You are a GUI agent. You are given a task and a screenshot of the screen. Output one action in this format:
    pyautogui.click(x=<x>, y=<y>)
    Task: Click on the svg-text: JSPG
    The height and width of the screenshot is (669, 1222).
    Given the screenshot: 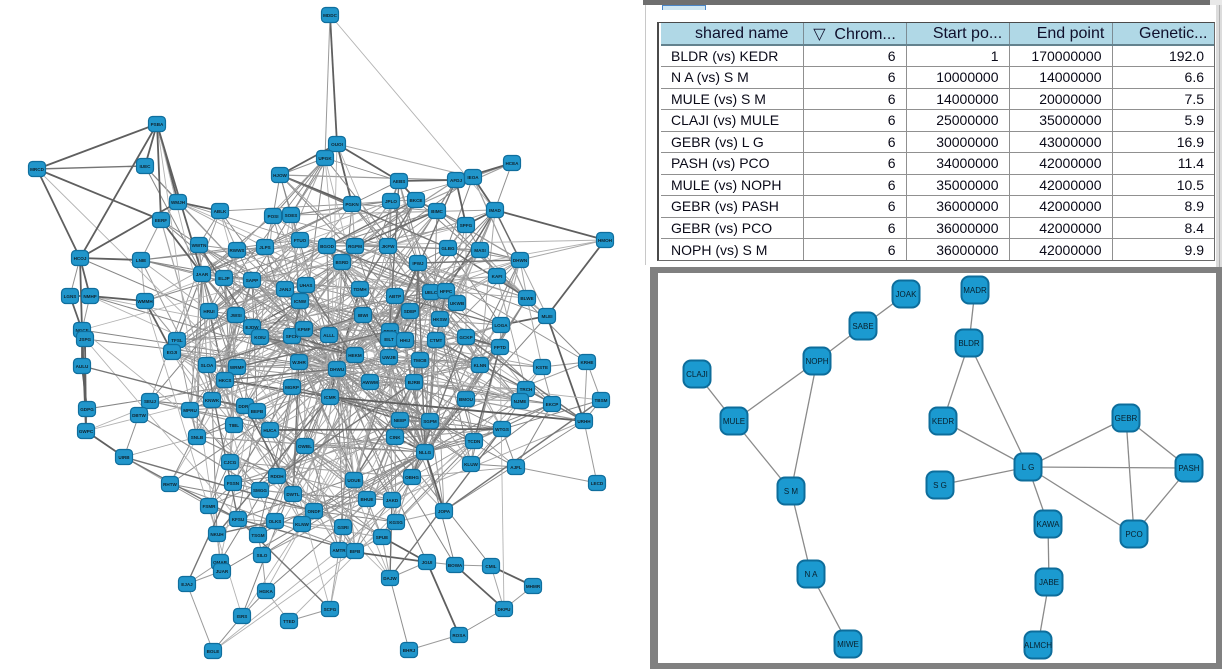 What is the action you would take?
    pyautogui.click(x=85, y=339)
    